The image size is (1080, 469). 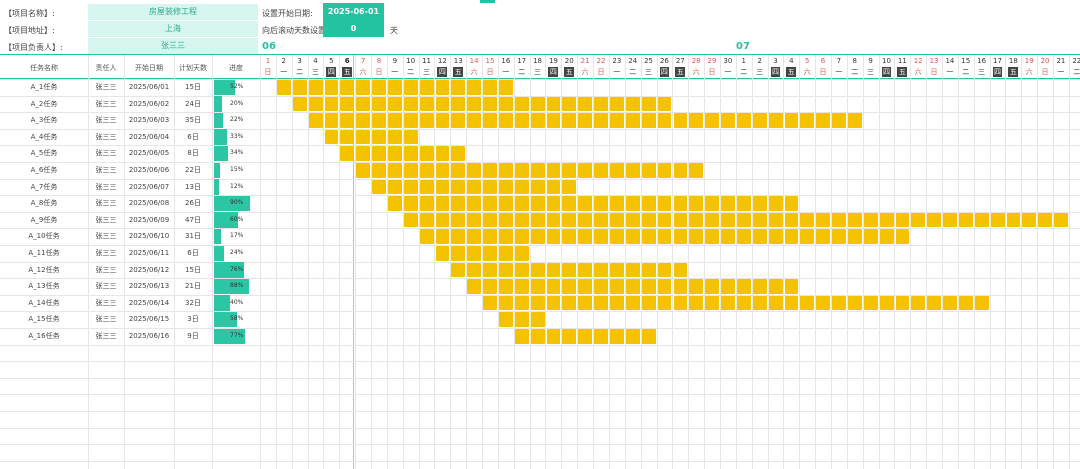 I want to click on progress-text: 58%, so click(x=237, y=319).